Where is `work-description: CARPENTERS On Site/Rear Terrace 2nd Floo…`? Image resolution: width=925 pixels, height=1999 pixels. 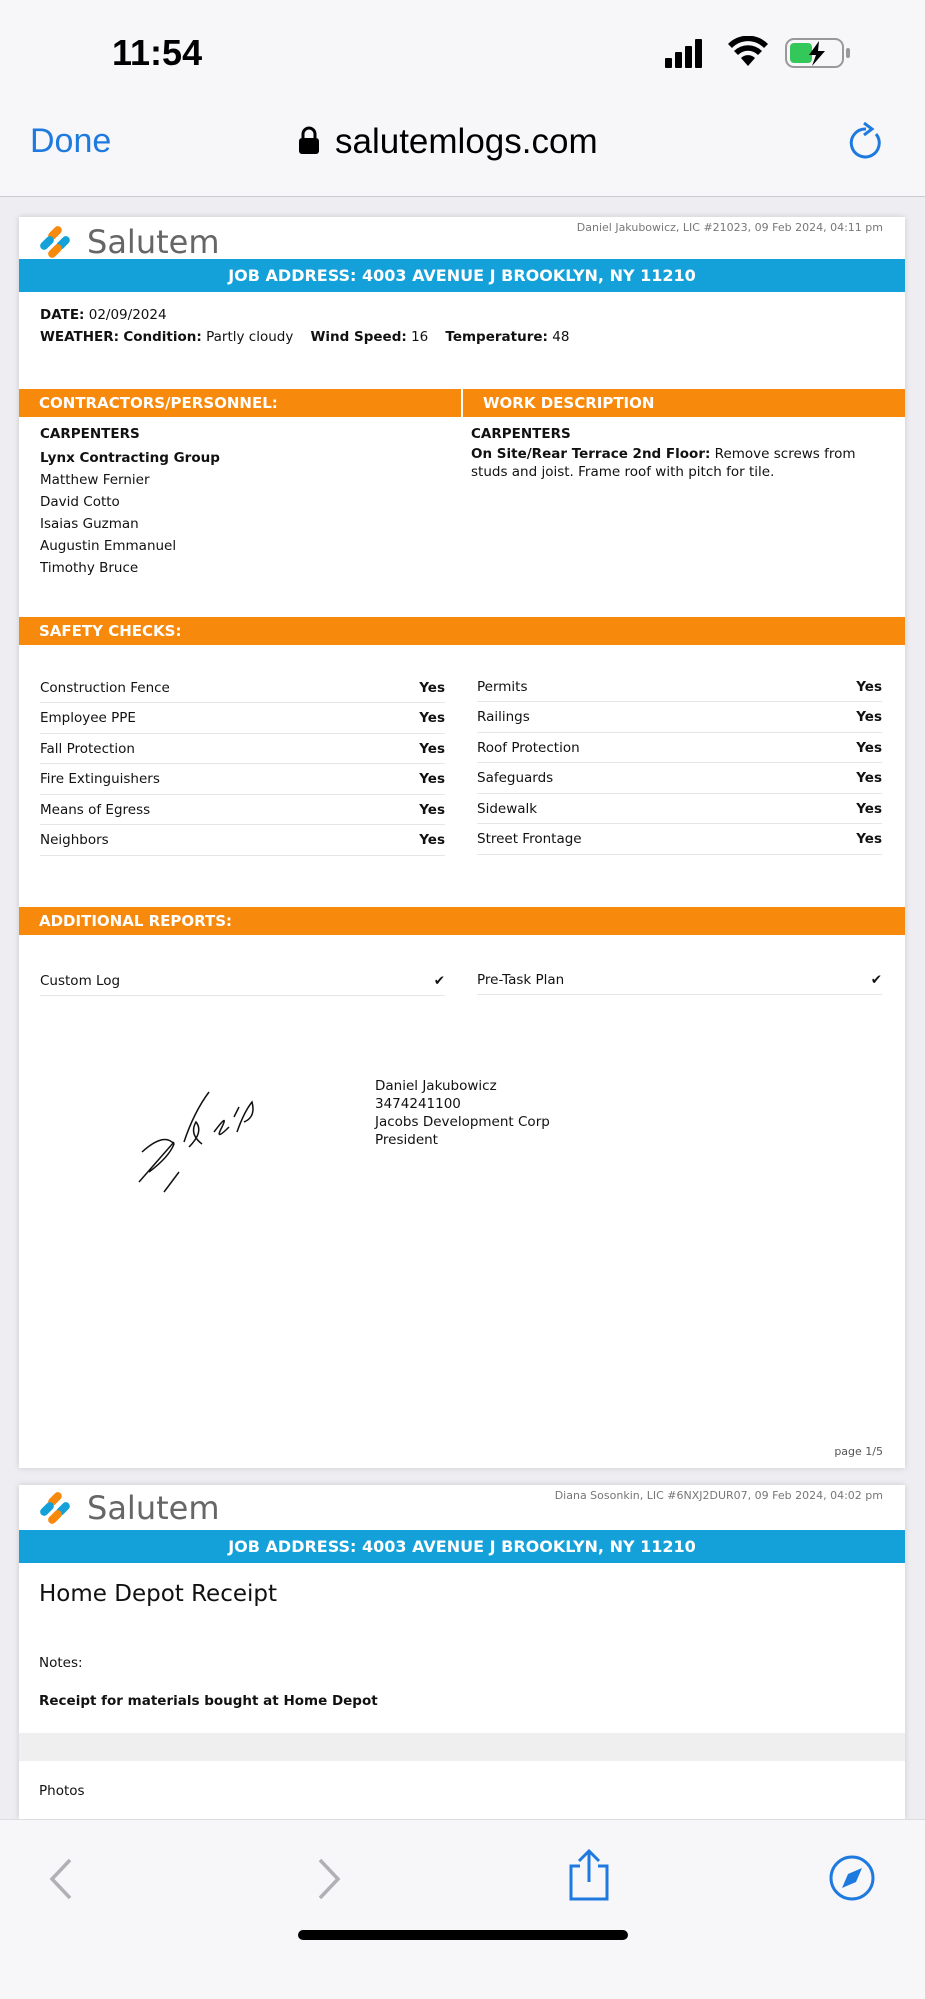 work-description: CARPENTERS On Site/Rear Terrace 2nd Floo… is located at coordinates (676, 452).